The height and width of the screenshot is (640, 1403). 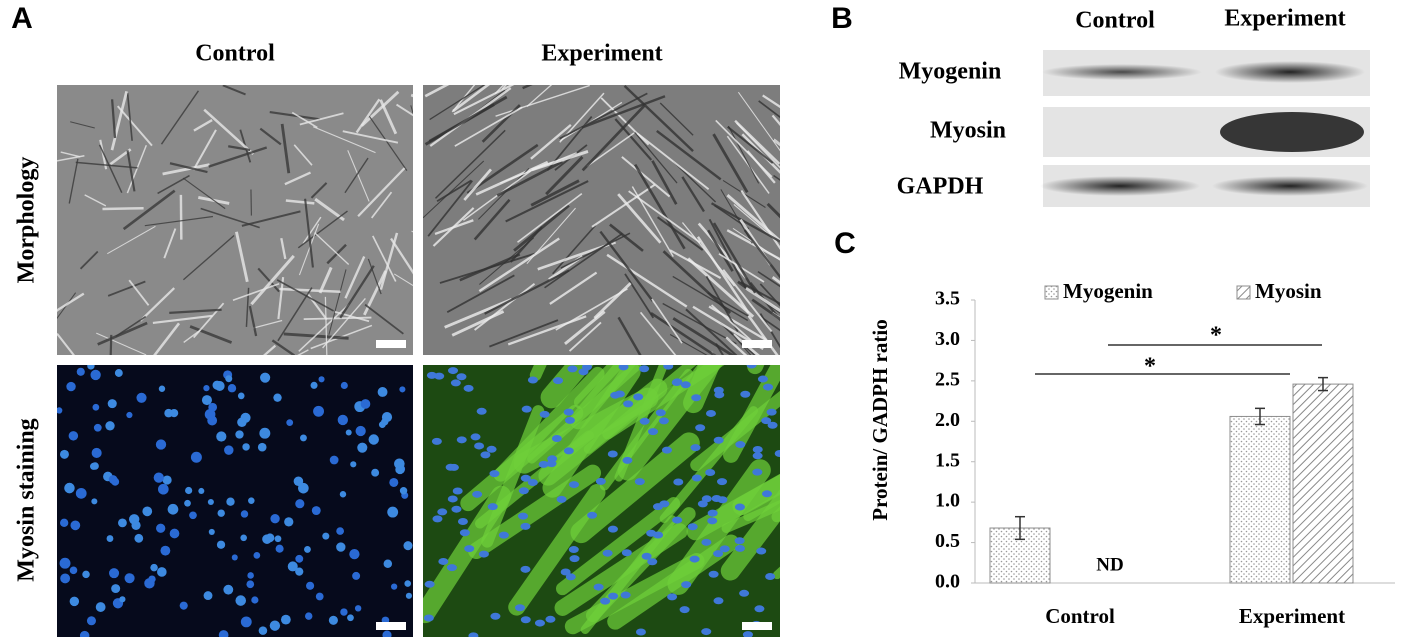 What do you see at coordinates (968, 131) in the screenshot?
I see `row-title: Myosin` at bounding box center [968, 131].